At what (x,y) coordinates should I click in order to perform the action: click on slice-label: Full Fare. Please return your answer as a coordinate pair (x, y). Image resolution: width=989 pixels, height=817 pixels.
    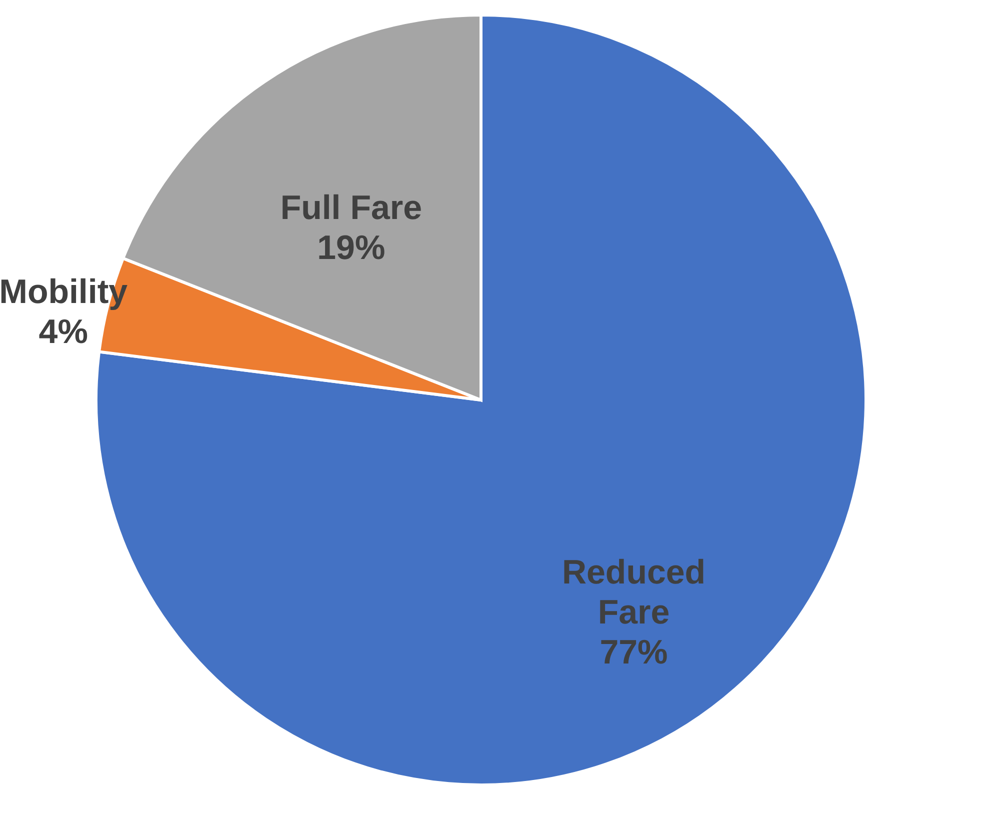
    Looking at the image, I should click on (351, 207).